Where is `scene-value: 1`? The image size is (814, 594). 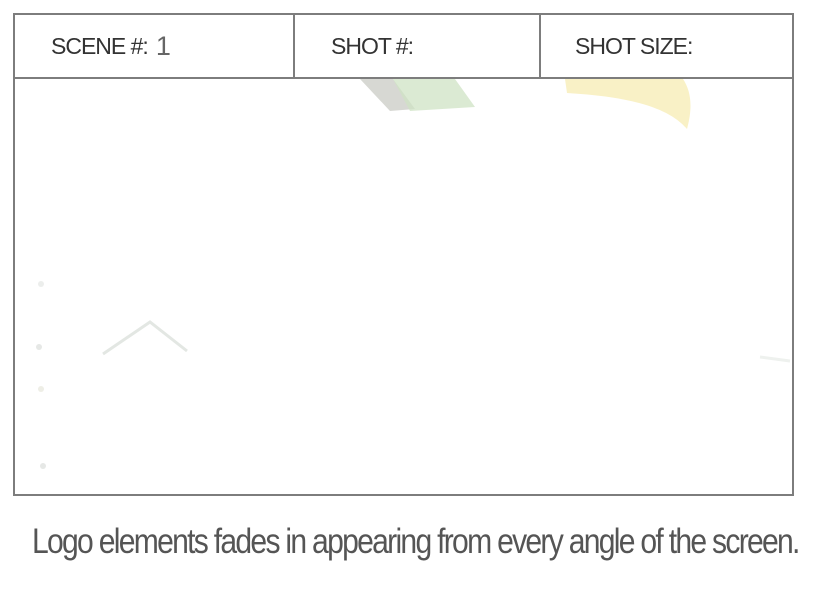 scene-value: 1 is located at coordinates (163, 45).